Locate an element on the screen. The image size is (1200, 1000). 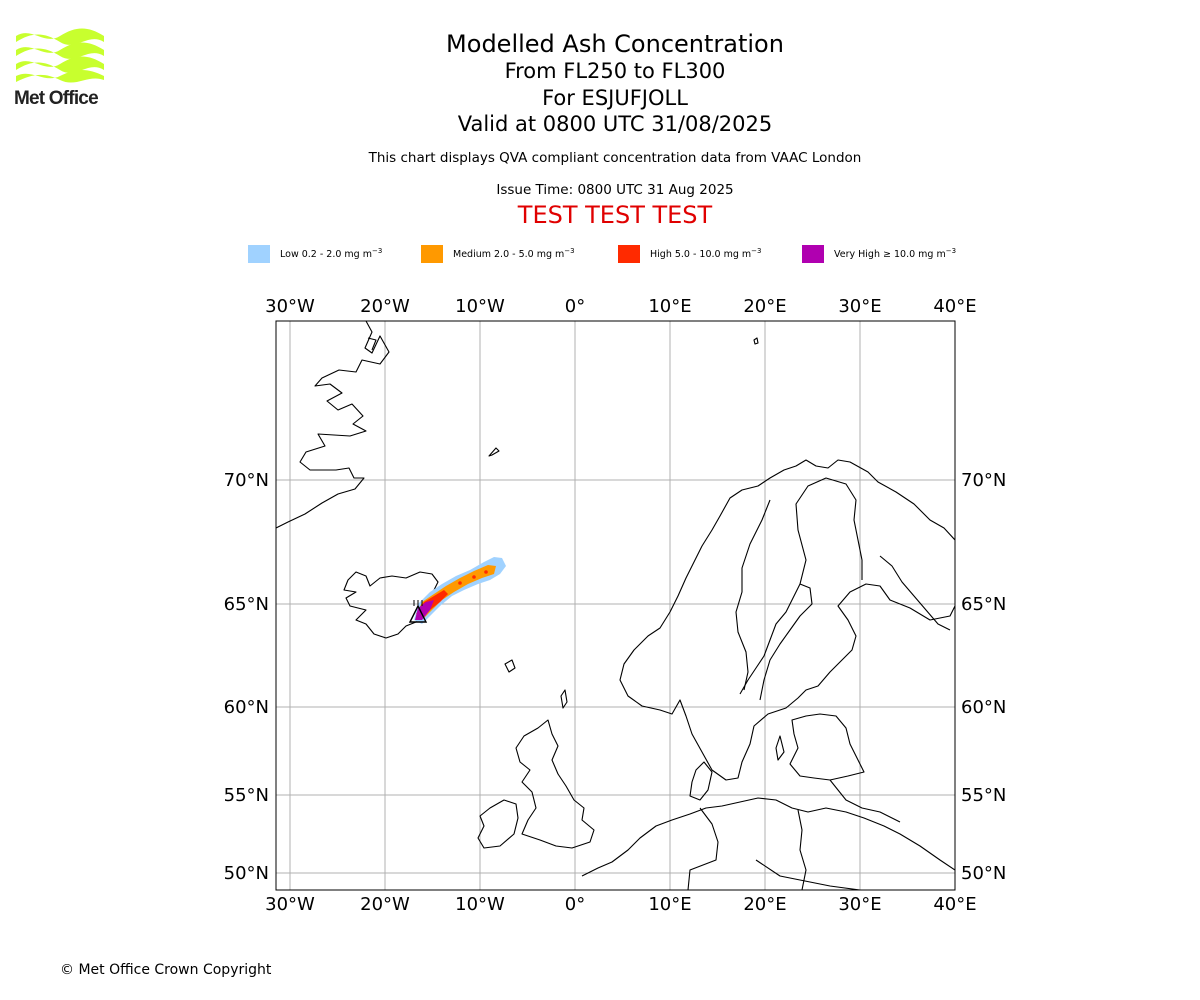
lat-tick-left-0: 70°N is located at coordinates (246, 480).